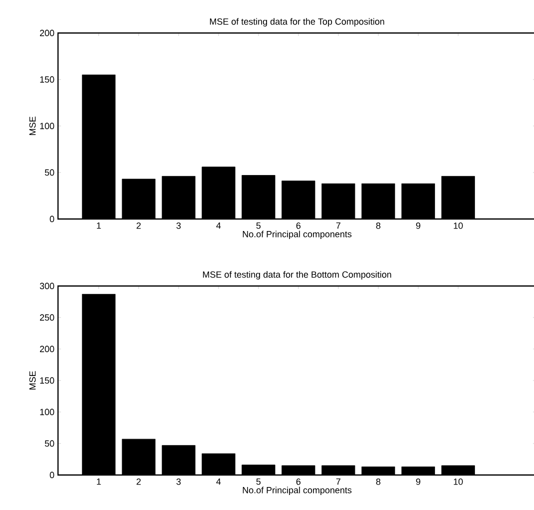  Describe the element at coordinates (297, 22) in the screenshot. I see `chart-title: MSE of testing data for the Top Composition` at that location.